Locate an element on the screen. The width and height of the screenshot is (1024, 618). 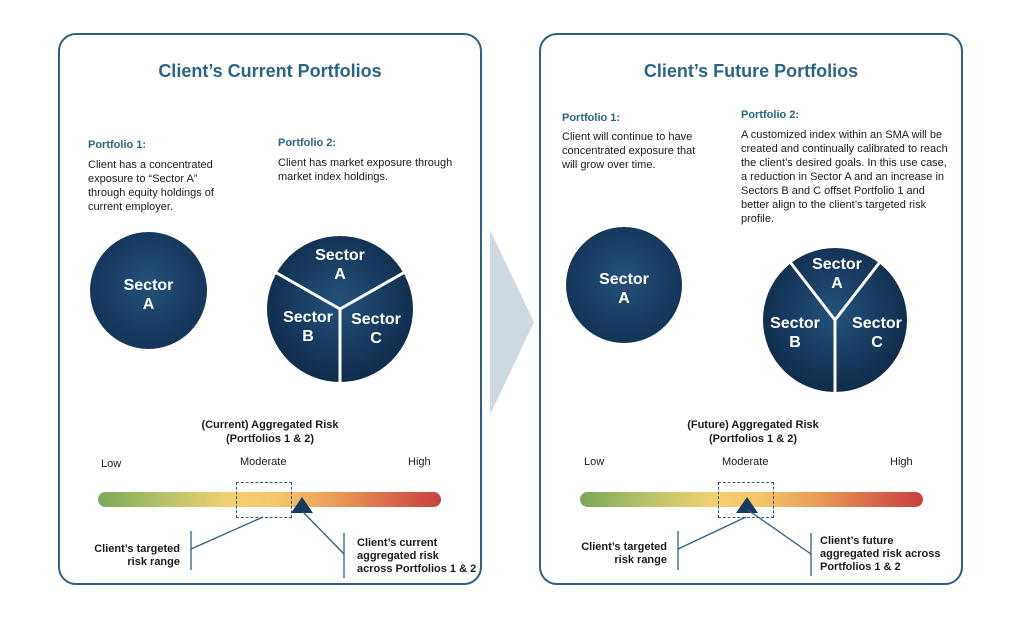
connector-future-diagonal is located at coordinates (779, 532).